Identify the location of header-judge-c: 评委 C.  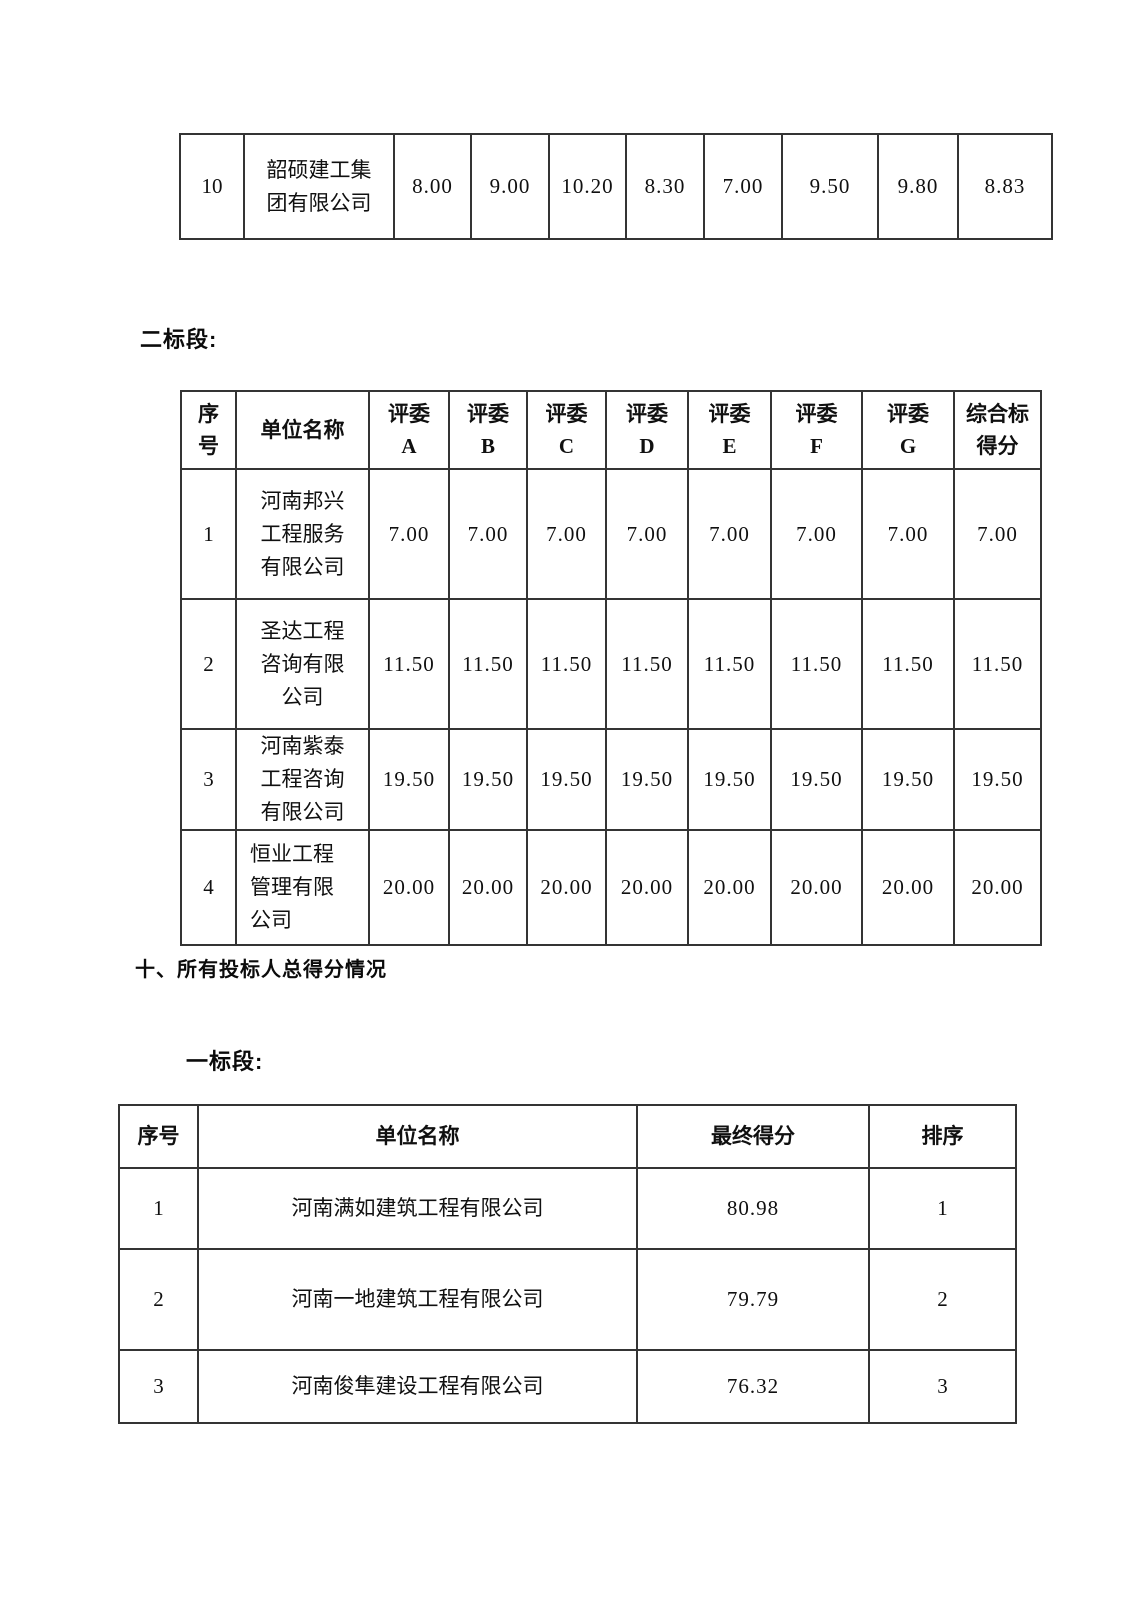
(566, 430).